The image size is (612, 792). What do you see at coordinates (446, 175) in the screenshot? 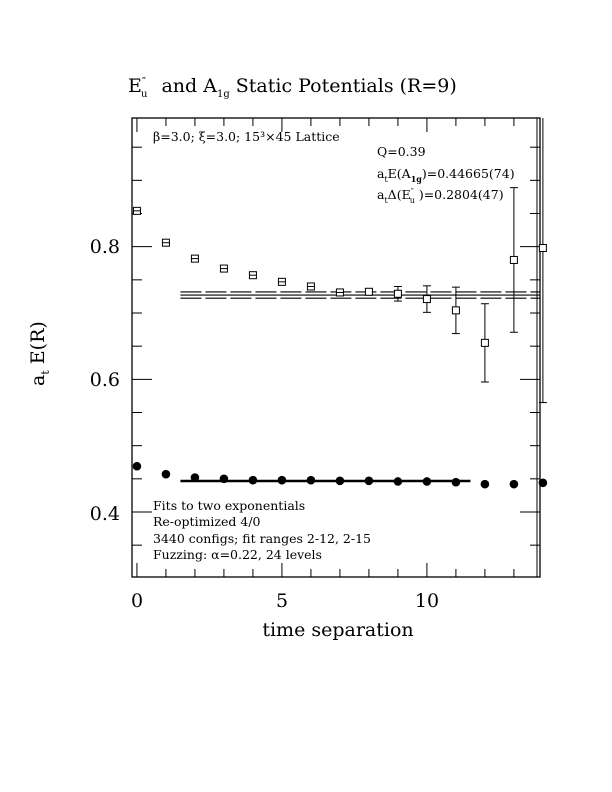
I see `annotation-a1g-energy: atE(A1g)=0.44665(74)` at bounding box center [446, 175].